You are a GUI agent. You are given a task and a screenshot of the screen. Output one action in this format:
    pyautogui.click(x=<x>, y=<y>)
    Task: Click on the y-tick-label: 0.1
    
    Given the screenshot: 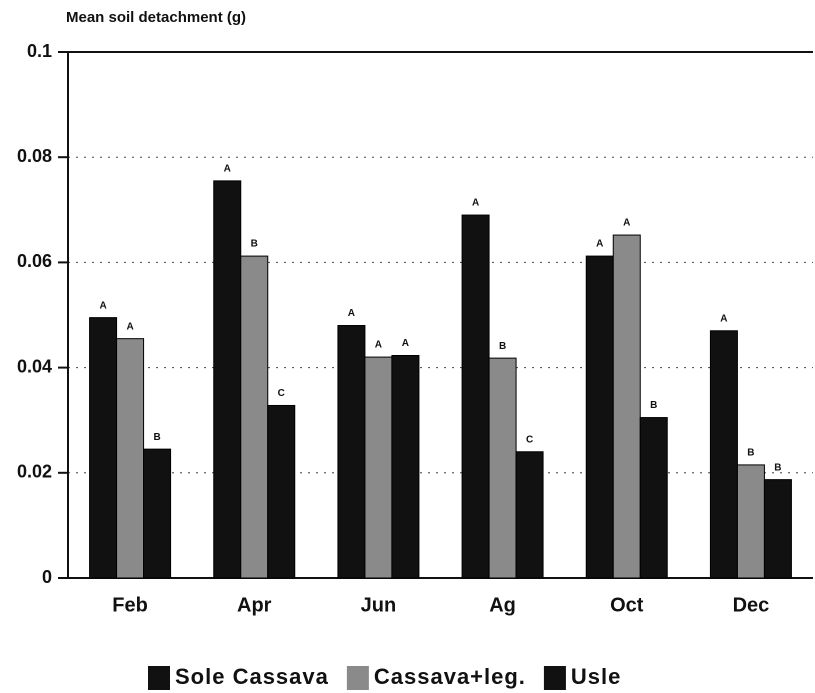 What is the action you would take?
    pyautogui.click(x=39, y=51)
    